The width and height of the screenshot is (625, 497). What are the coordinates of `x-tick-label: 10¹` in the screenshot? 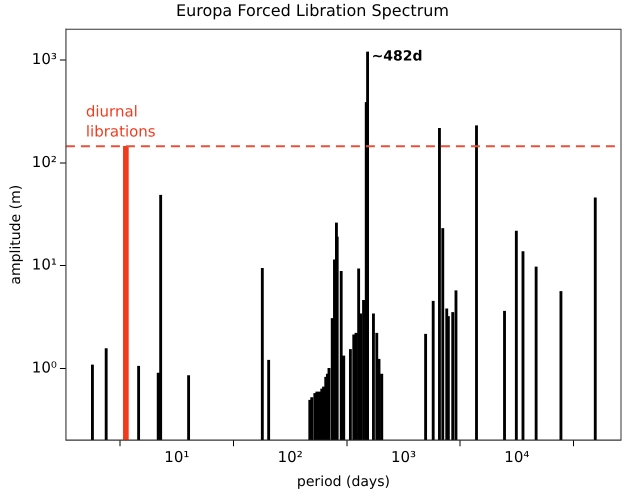 It's located at (177, 457).